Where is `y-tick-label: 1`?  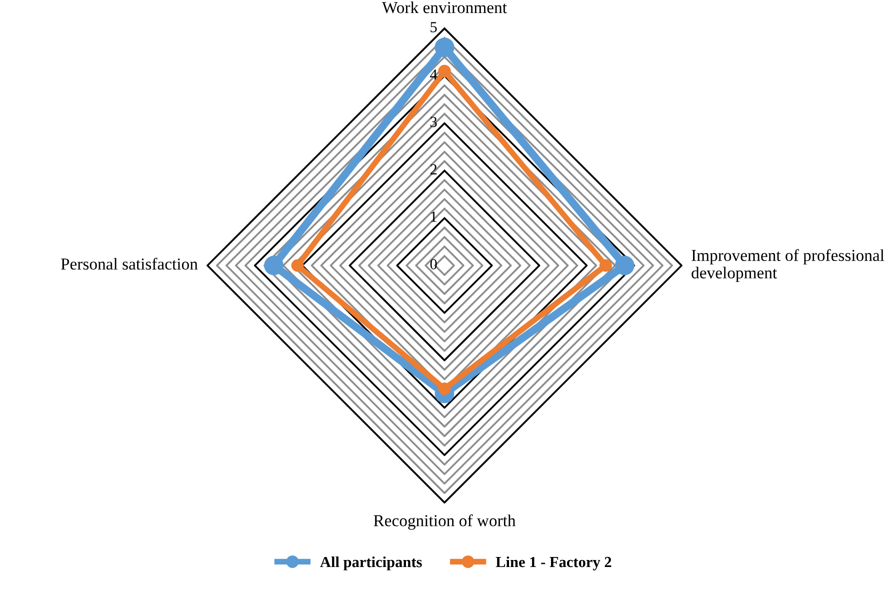
y-tick-label: 1 is located at coordinates (433, 217).